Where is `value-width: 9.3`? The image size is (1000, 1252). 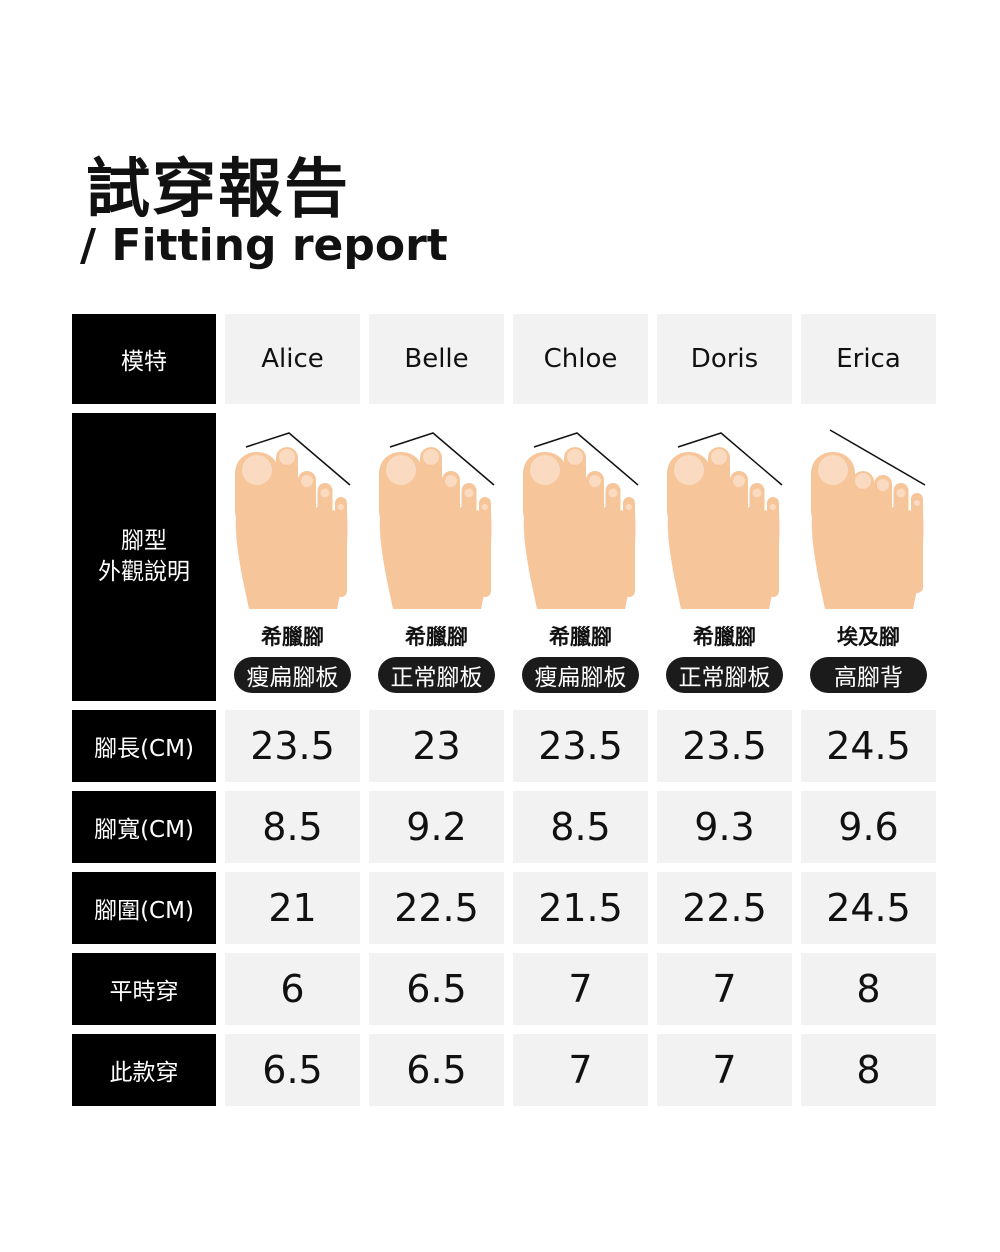 value-width: 9.3 is located at coordinates (724, 827).